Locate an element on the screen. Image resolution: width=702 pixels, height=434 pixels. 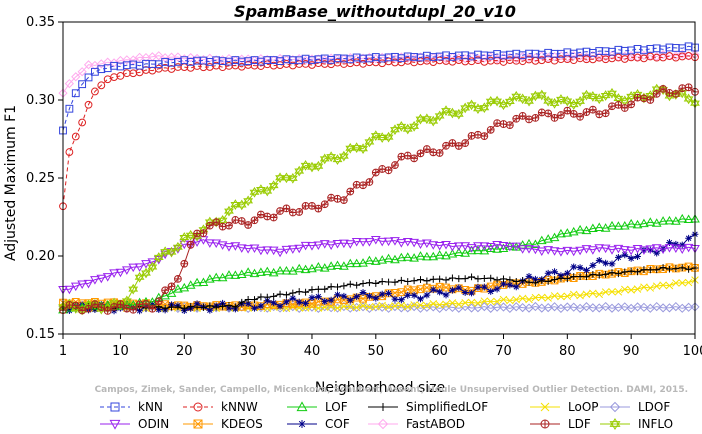
x-tick-label: 30 is located at coordinates (248, 351).